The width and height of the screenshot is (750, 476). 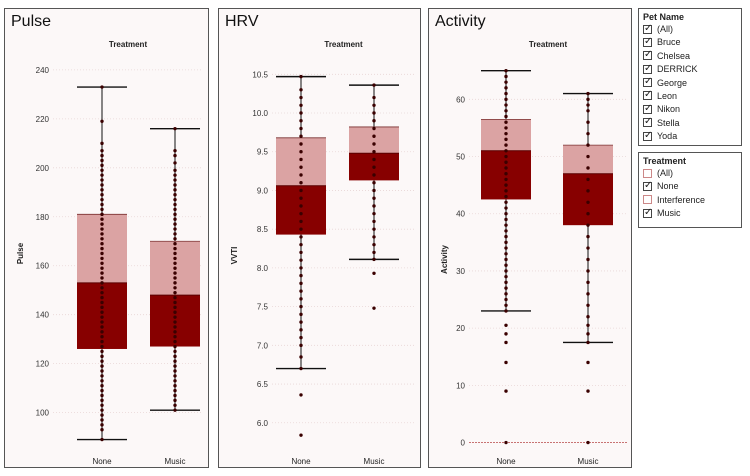 What do you see at coordinates (664, 17) in the screenshot?
I see `pet-name-filter-title: Pet Name` at bounding box center [664, 17].